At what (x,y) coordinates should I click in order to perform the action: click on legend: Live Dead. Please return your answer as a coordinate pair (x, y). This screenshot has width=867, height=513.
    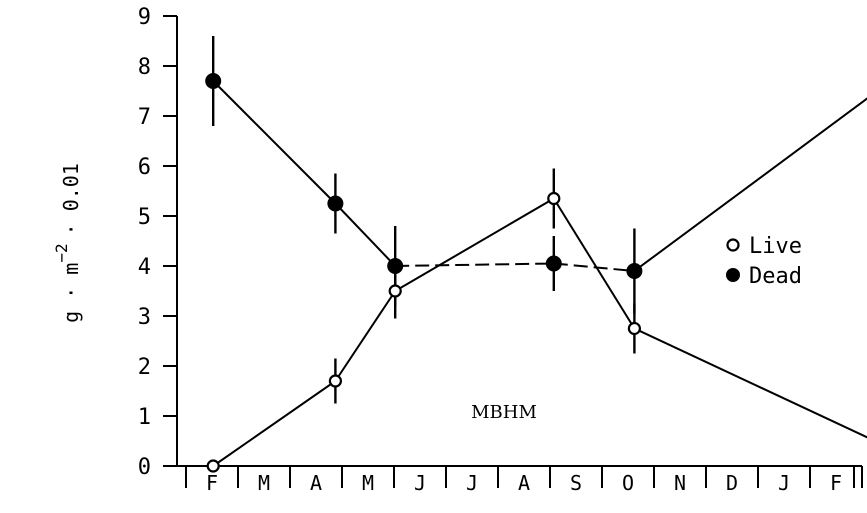
    Looking at the image, I should click on (764, 261).